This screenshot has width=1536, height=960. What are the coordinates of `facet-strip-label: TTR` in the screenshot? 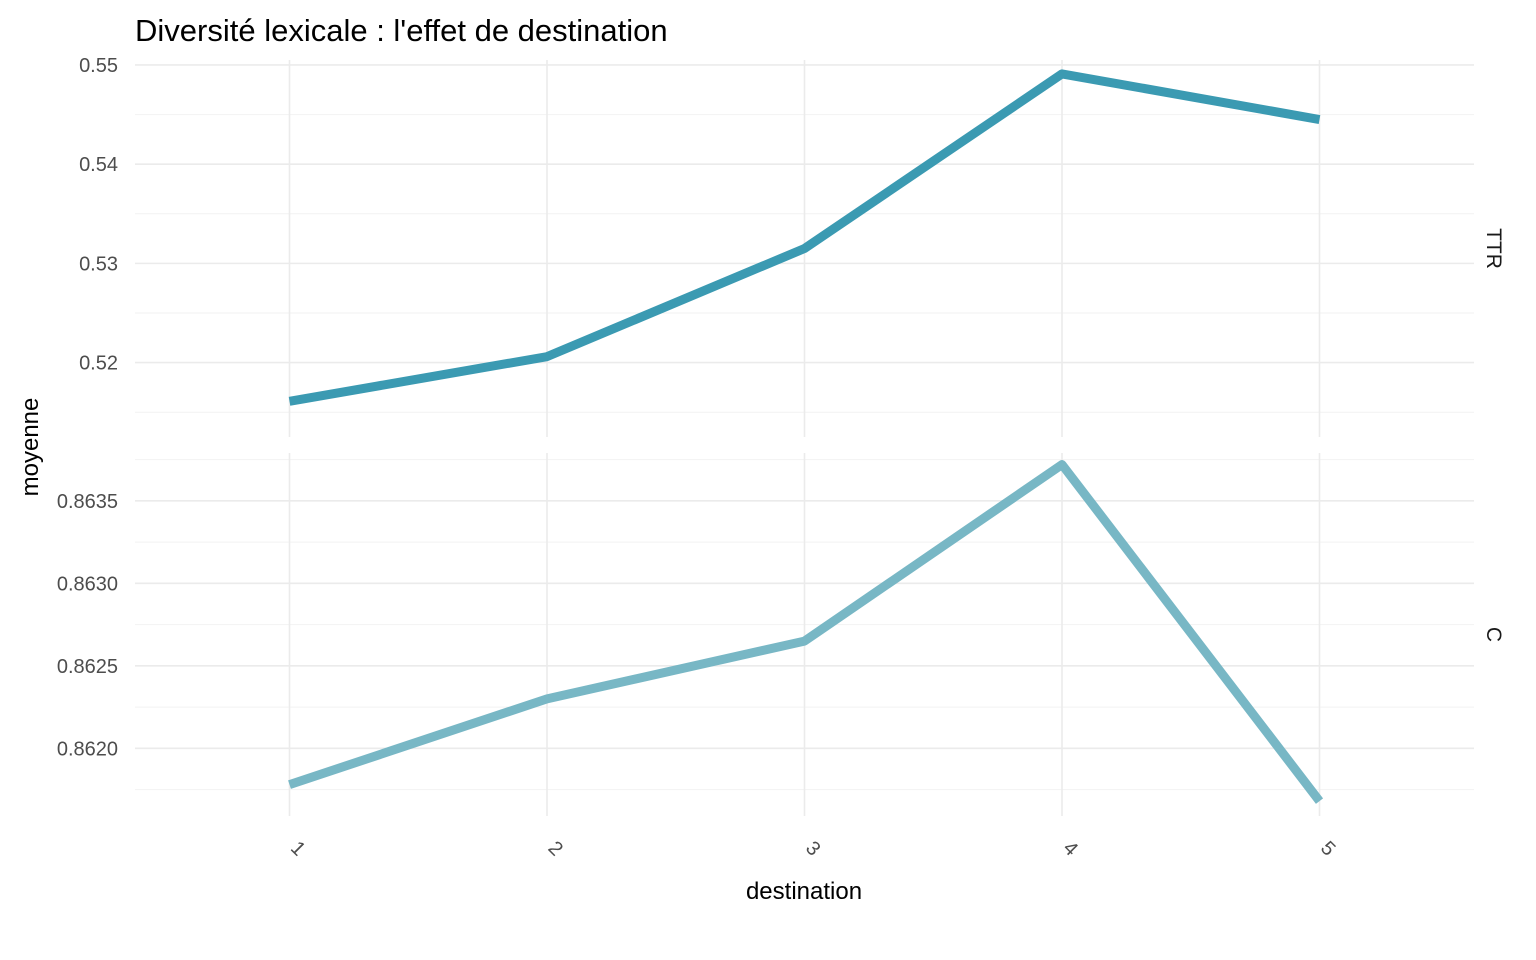 It's located at (1493, 248).